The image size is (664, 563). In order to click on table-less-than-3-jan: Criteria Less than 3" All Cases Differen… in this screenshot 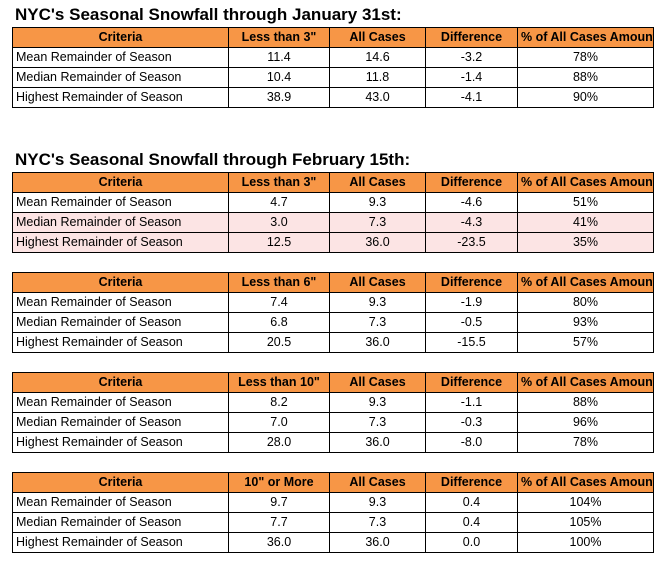, I will do `click(333, 67)`.